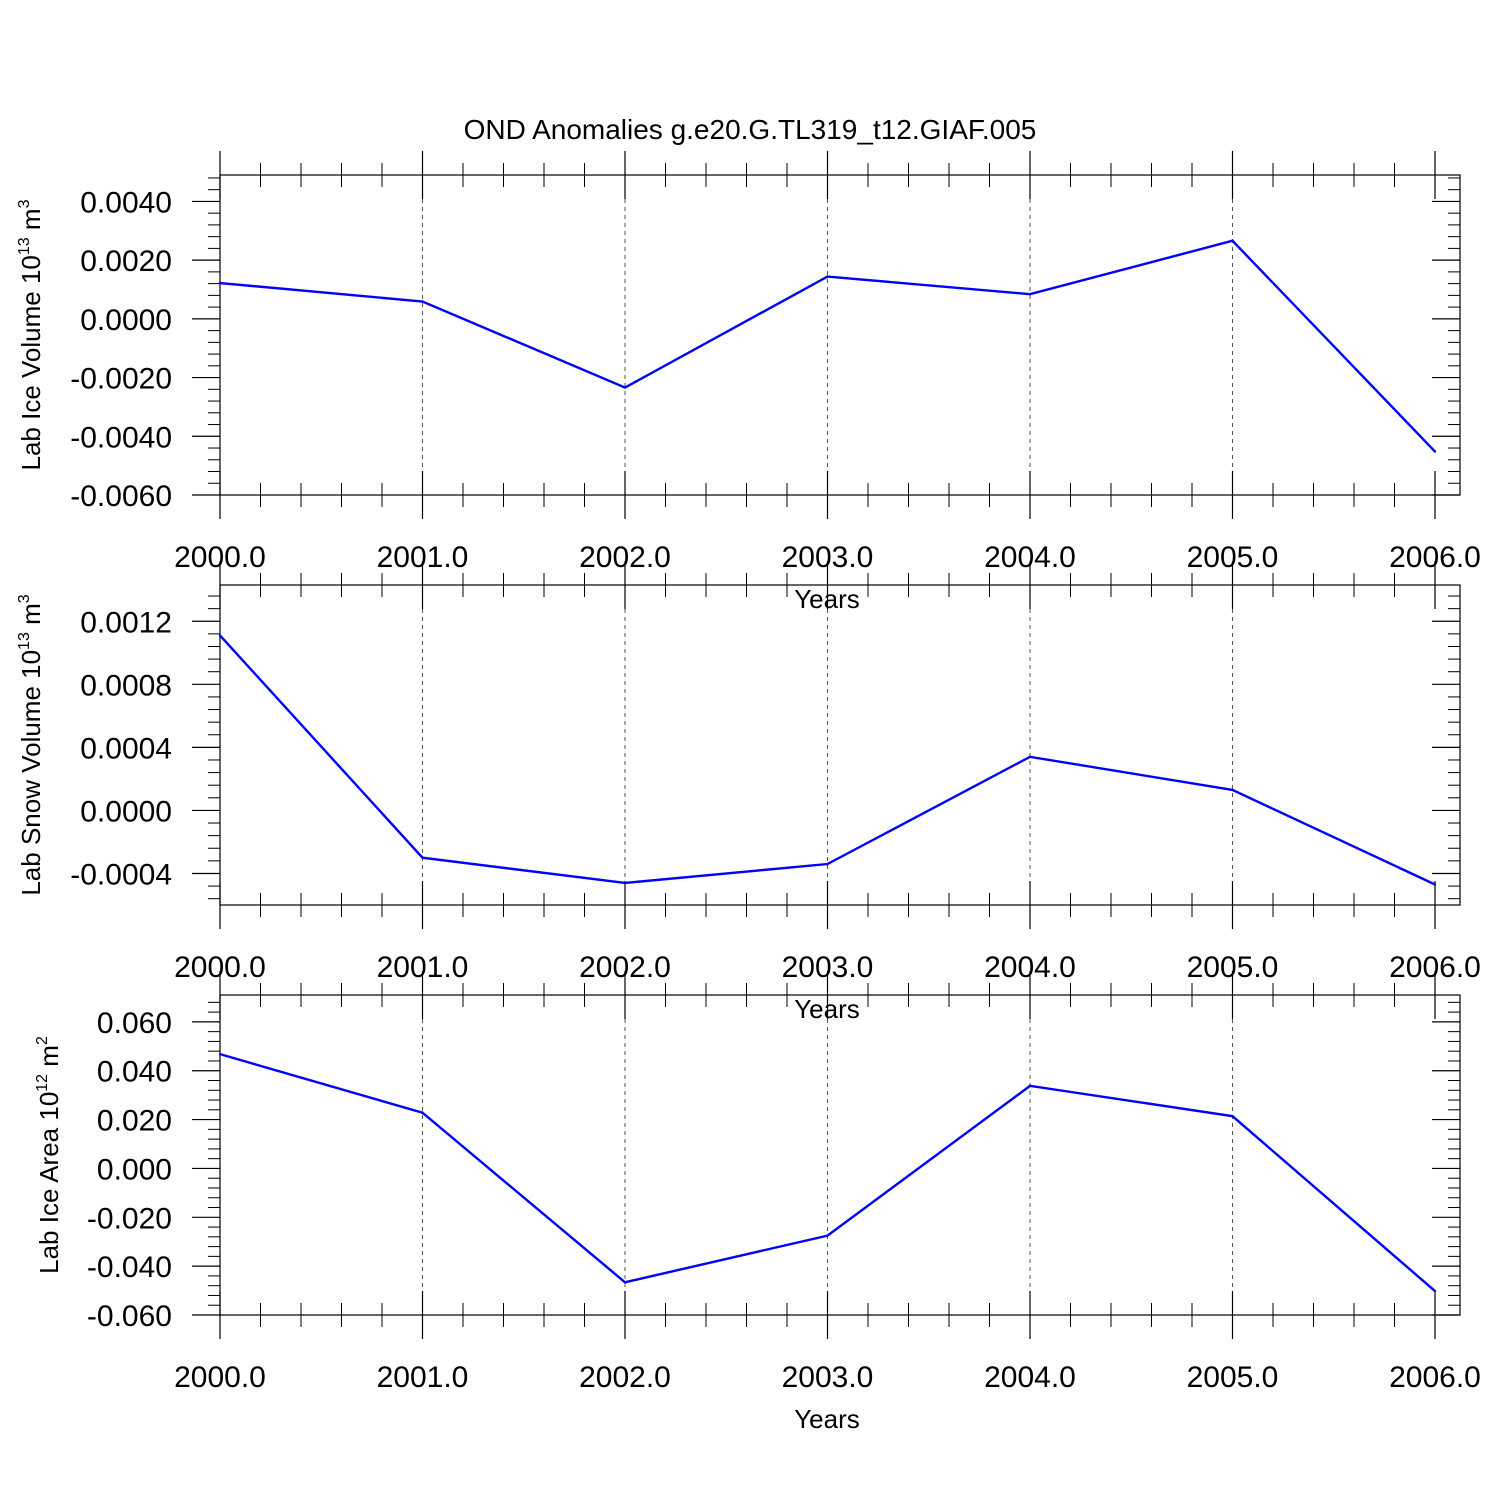 The width and height of the screenshot is (1500, 1500). I want to click on x-tick-label: 2000.0, so click(220, 1377).